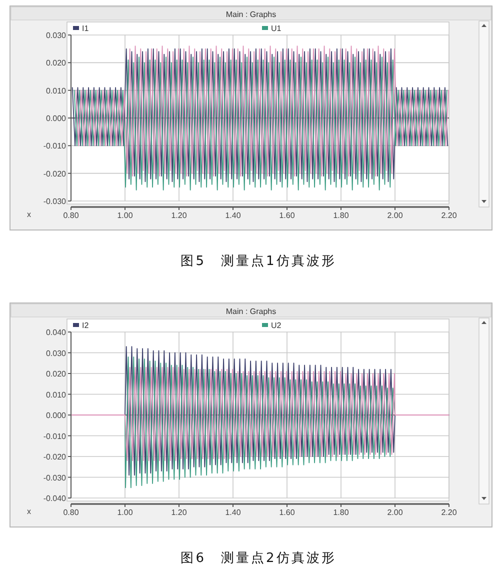  Describe the element at coordinates (276, 28) in the screenshot. I see `legend-label: U1` at that location.